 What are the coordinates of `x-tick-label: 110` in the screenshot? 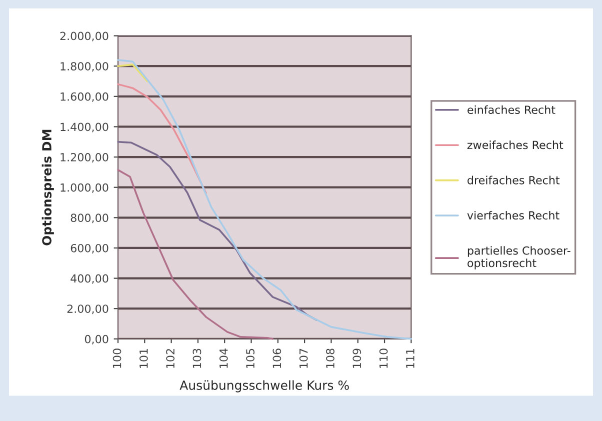 It's located at (383, 358).